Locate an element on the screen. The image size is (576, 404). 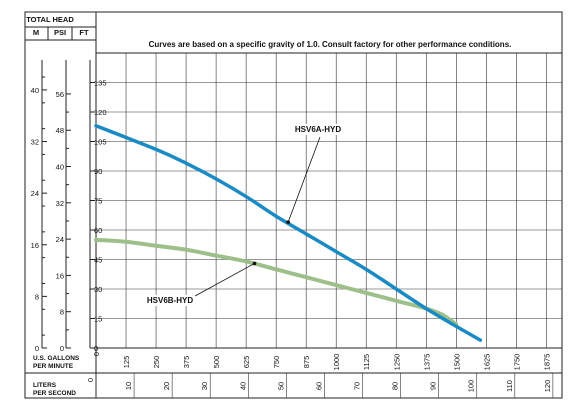
series-label: HSV6B-HYD is located at coordinates (170, 300).